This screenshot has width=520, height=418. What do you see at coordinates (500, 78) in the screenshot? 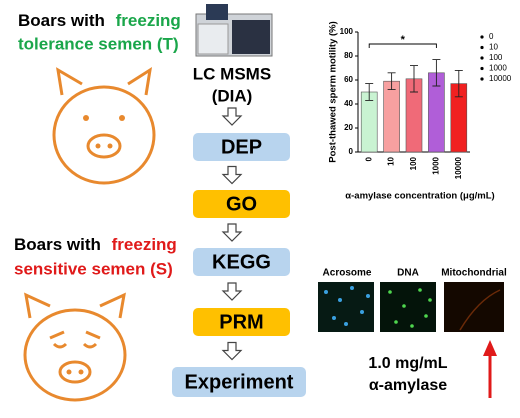
I see `legend-label: 10000` at bounding box center [500, 78].